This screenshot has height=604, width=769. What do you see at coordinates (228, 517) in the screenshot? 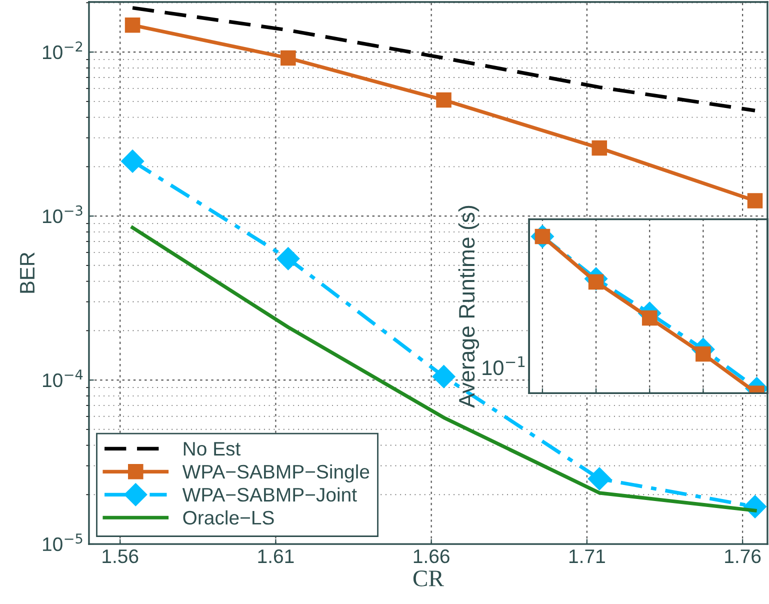
I see `legend-label: Oracle−LS` at bounding box center [228, 517].